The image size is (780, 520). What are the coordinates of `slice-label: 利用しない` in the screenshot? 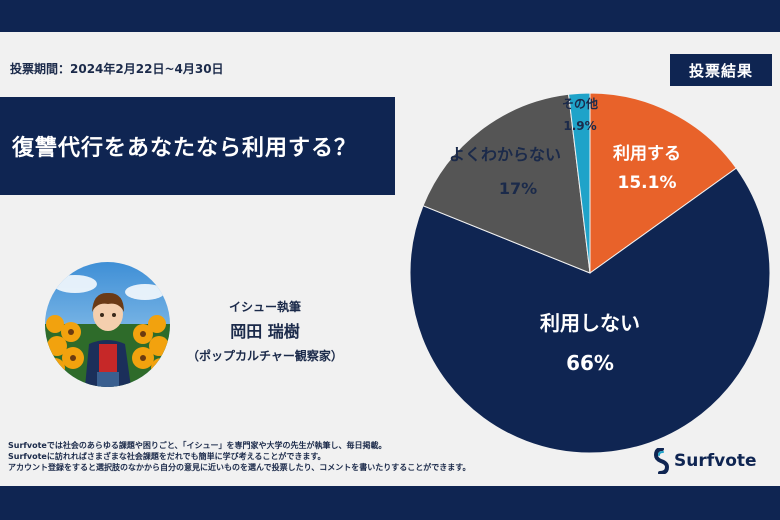 It's located at (590, 323).